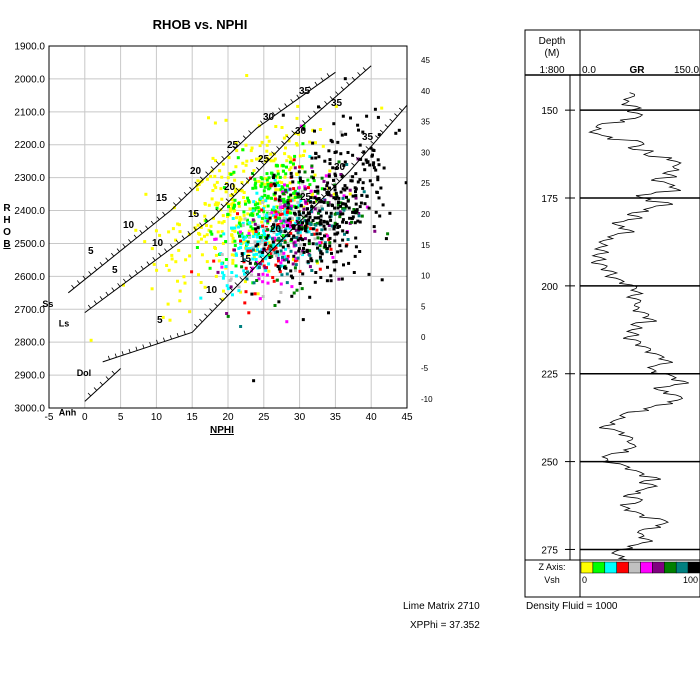  I want to click on x-tick-label: 45, so click(407, 417).